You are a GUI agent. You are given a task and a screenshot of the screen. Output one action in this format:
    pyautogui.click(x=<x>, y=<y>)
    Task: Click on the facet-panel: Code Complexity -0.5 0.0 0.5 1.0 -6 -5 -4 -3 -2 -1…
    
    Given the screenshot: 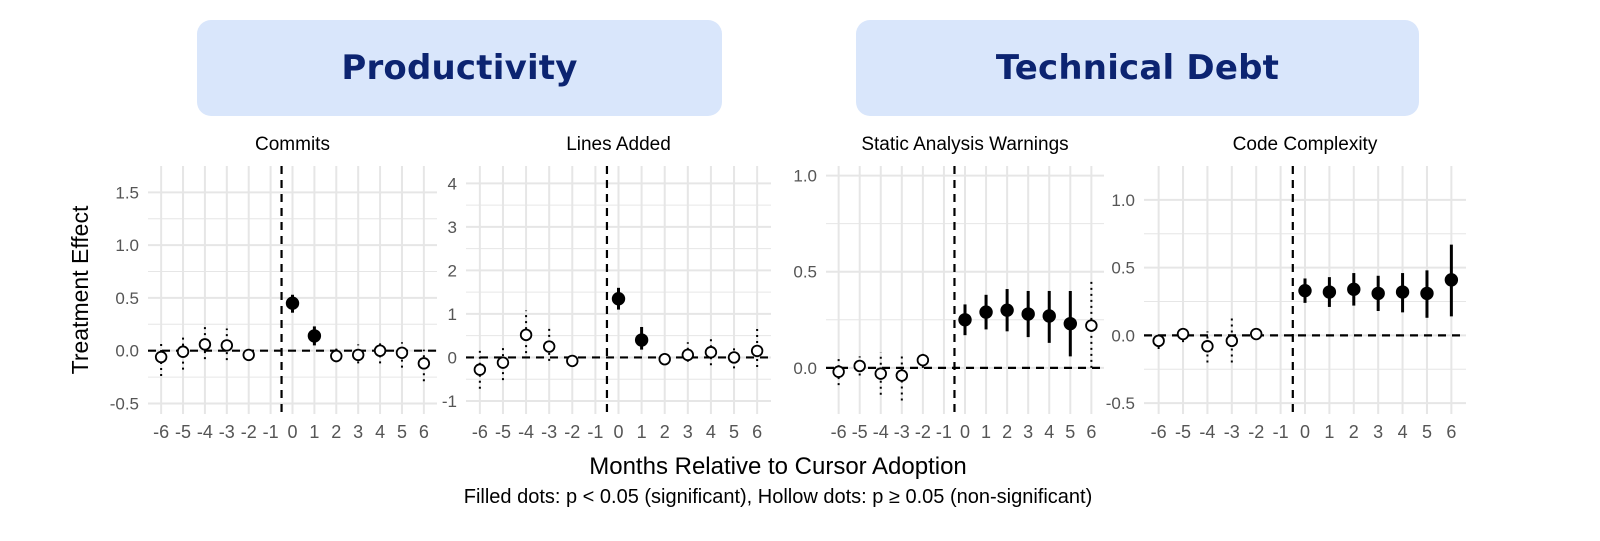 What is the action you would take?
    pyautogui.click(x=1286, y=288)
    